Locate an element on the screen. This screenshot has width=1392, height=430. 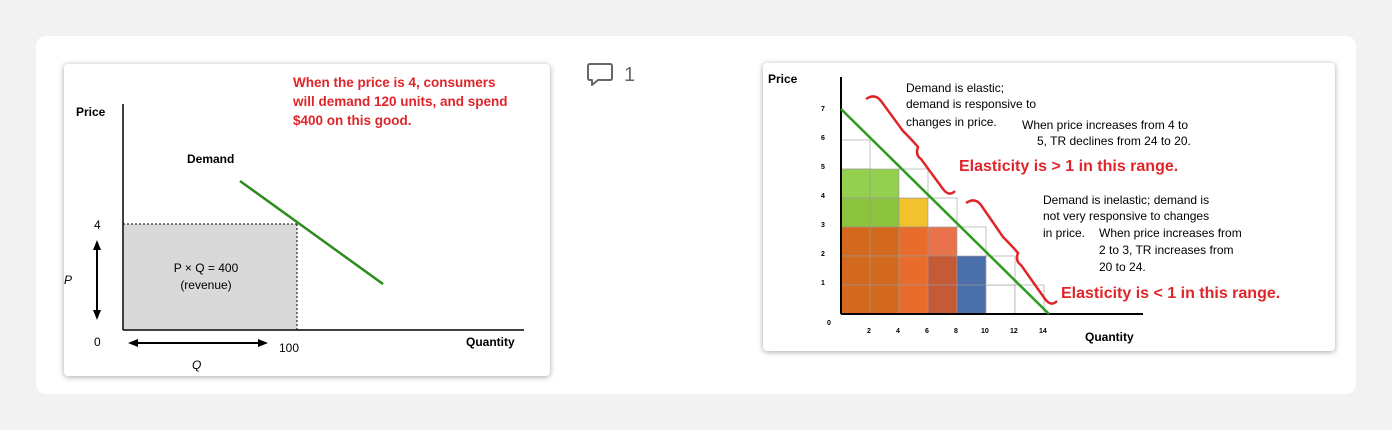
tick-origin-0: 0 is located at coordinates (97, 342).